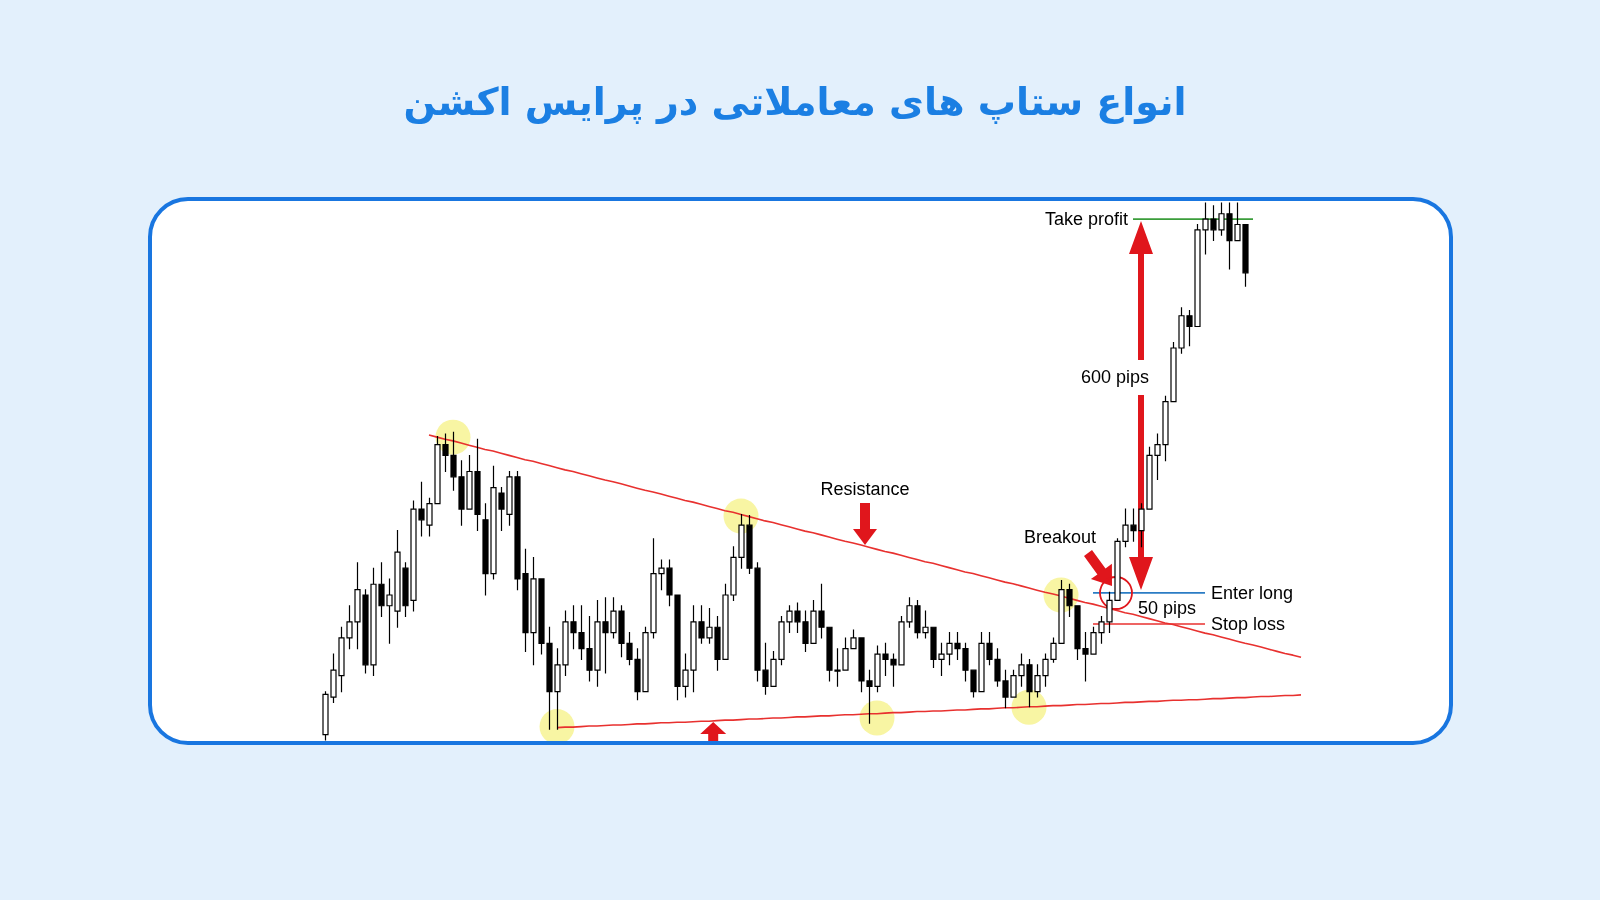 Image resolution: width=1600 pixels, height=900 pixels. I want to click on annotation: 50 pips, so click(1167, 608).